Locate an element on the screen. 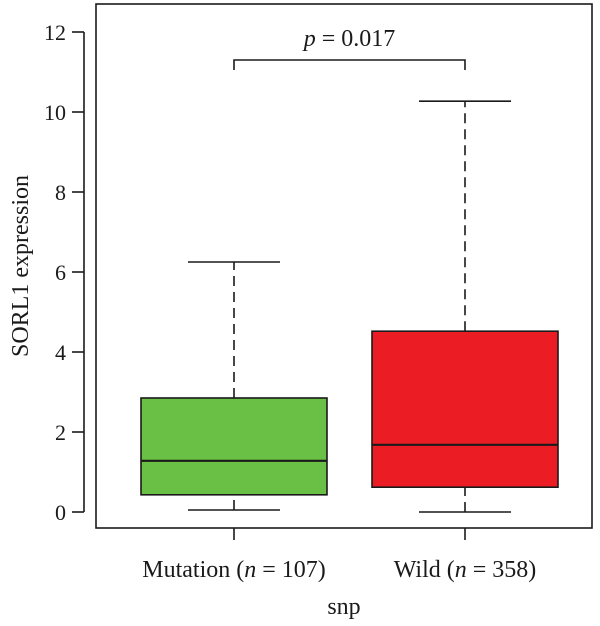 The image size is (600, 626). label-suffix: = 107) is located at coordinates (291, 570).